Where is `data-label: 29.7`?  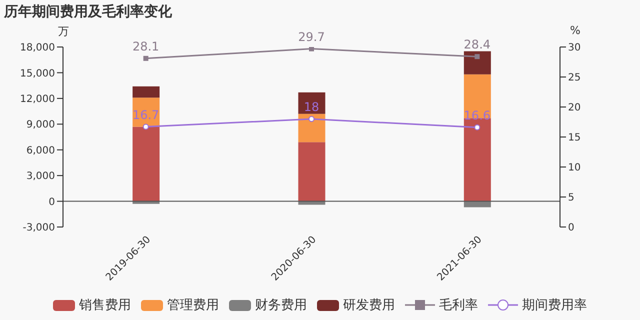 data-label: 29.7 is located at coordinates (311, 37).